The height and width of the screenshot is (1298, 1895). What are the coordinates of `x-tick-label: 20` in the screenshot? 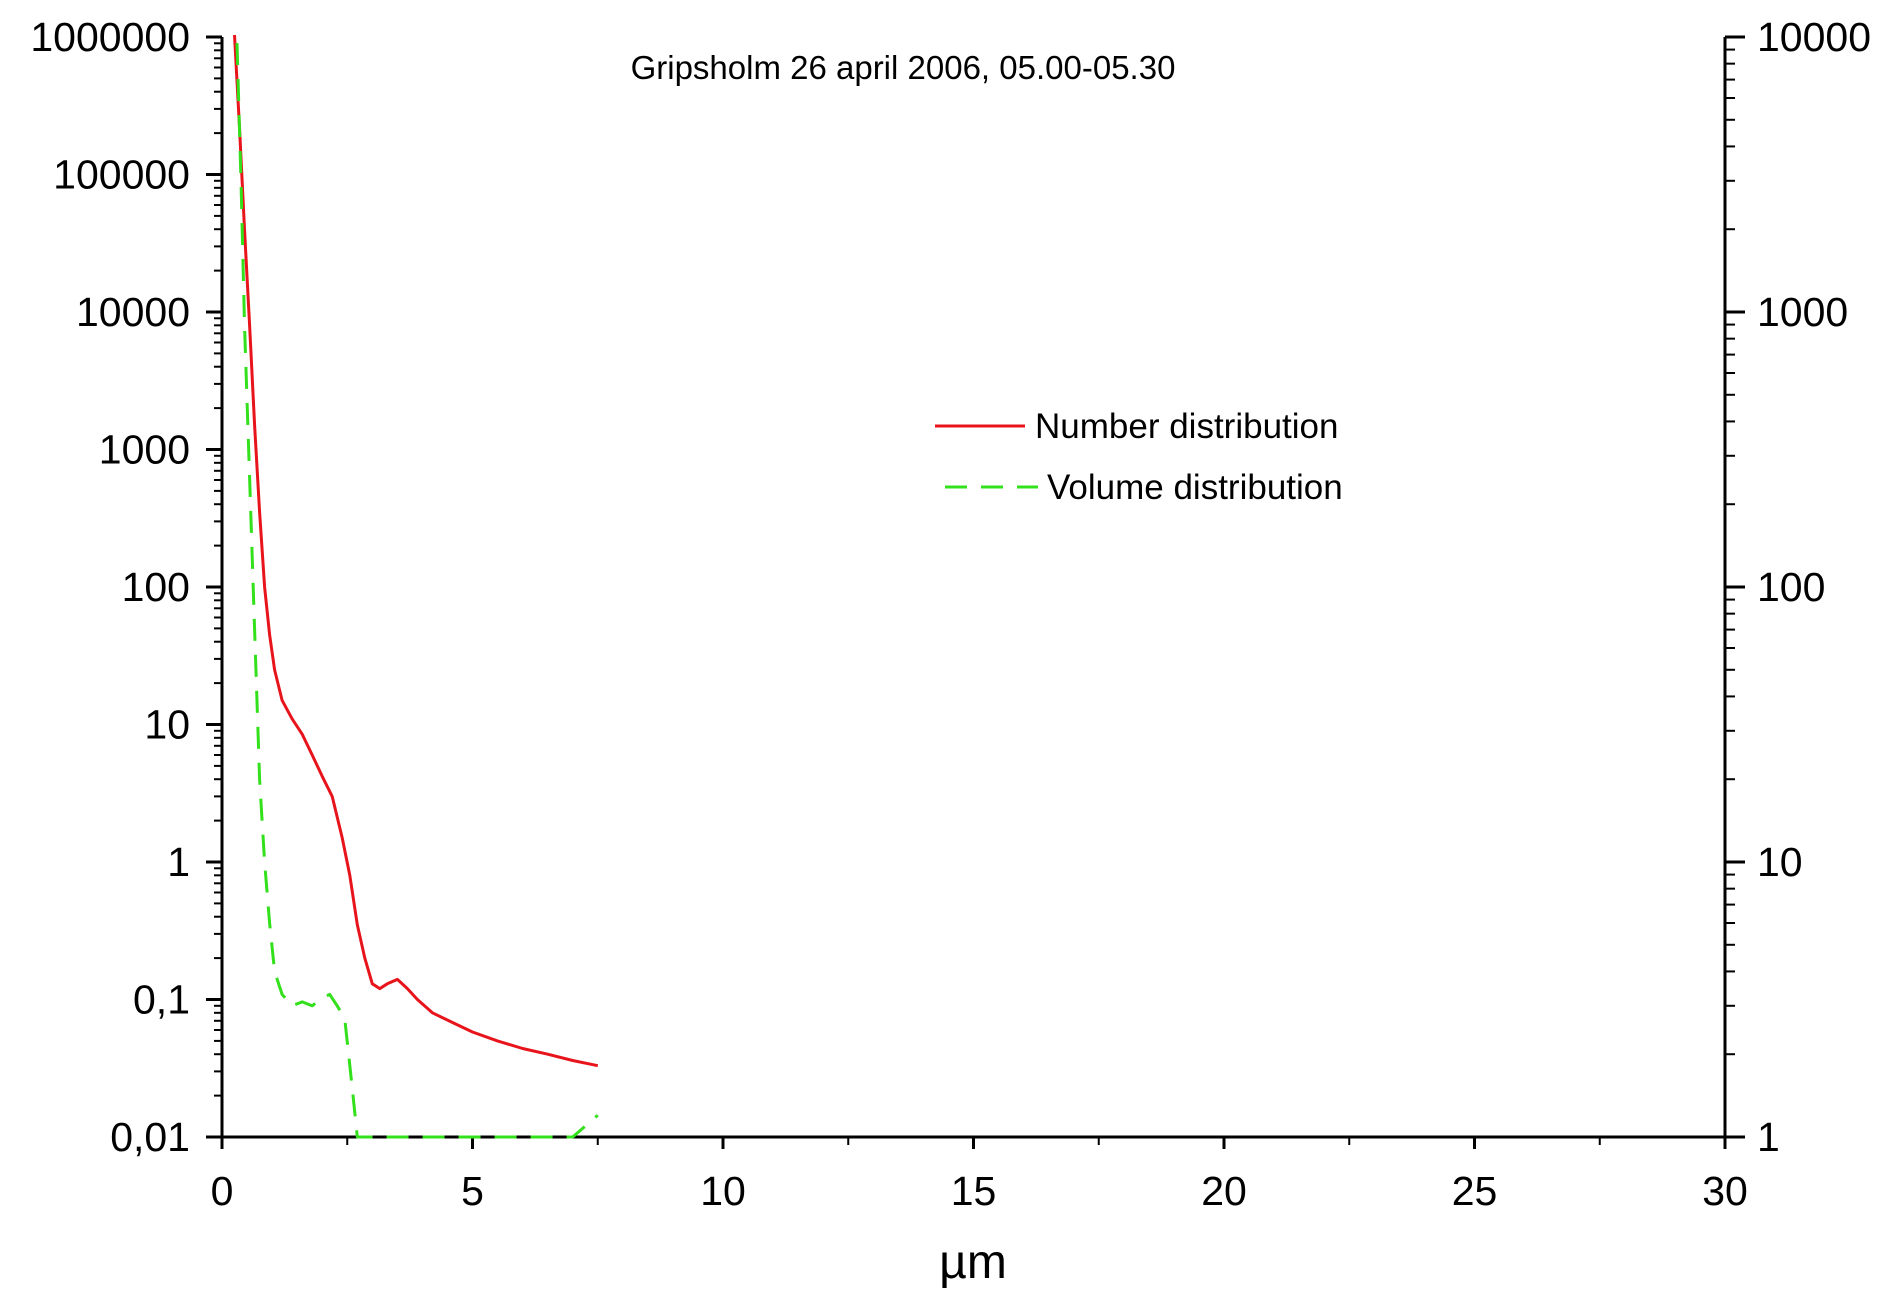 It's located at (1224, 1191).